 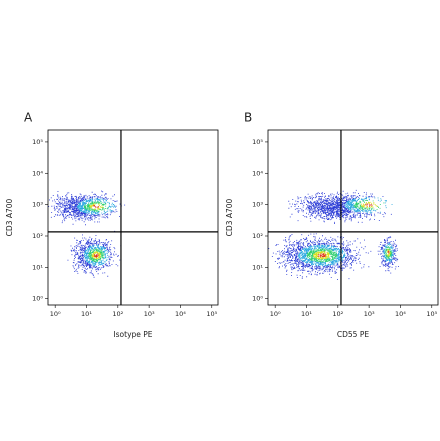 What do you see at coordinates (353, 334) in the screenshot?
I see `x-axis-label: CD55 PE` at bounding box center [353, 334].